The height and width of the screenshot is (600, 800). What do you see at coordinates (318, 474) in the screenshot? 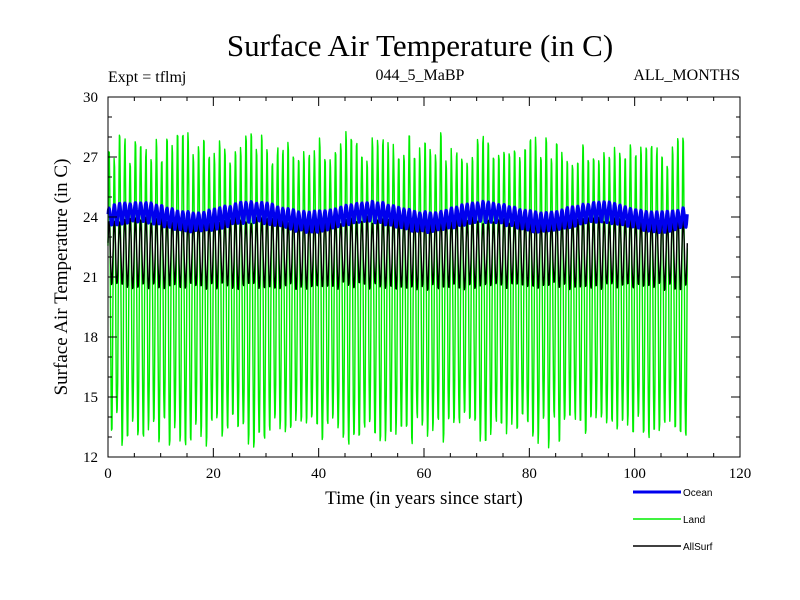
I see `x-tick-label: 40` at bounding box center [318, 474].